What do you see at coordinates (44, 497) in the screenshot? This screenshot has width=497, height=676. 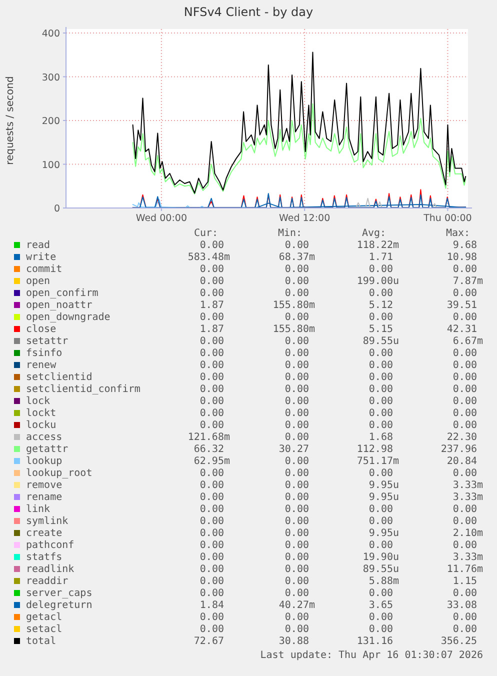 I see `legend-label: rename` at bounding box center [44, 497].